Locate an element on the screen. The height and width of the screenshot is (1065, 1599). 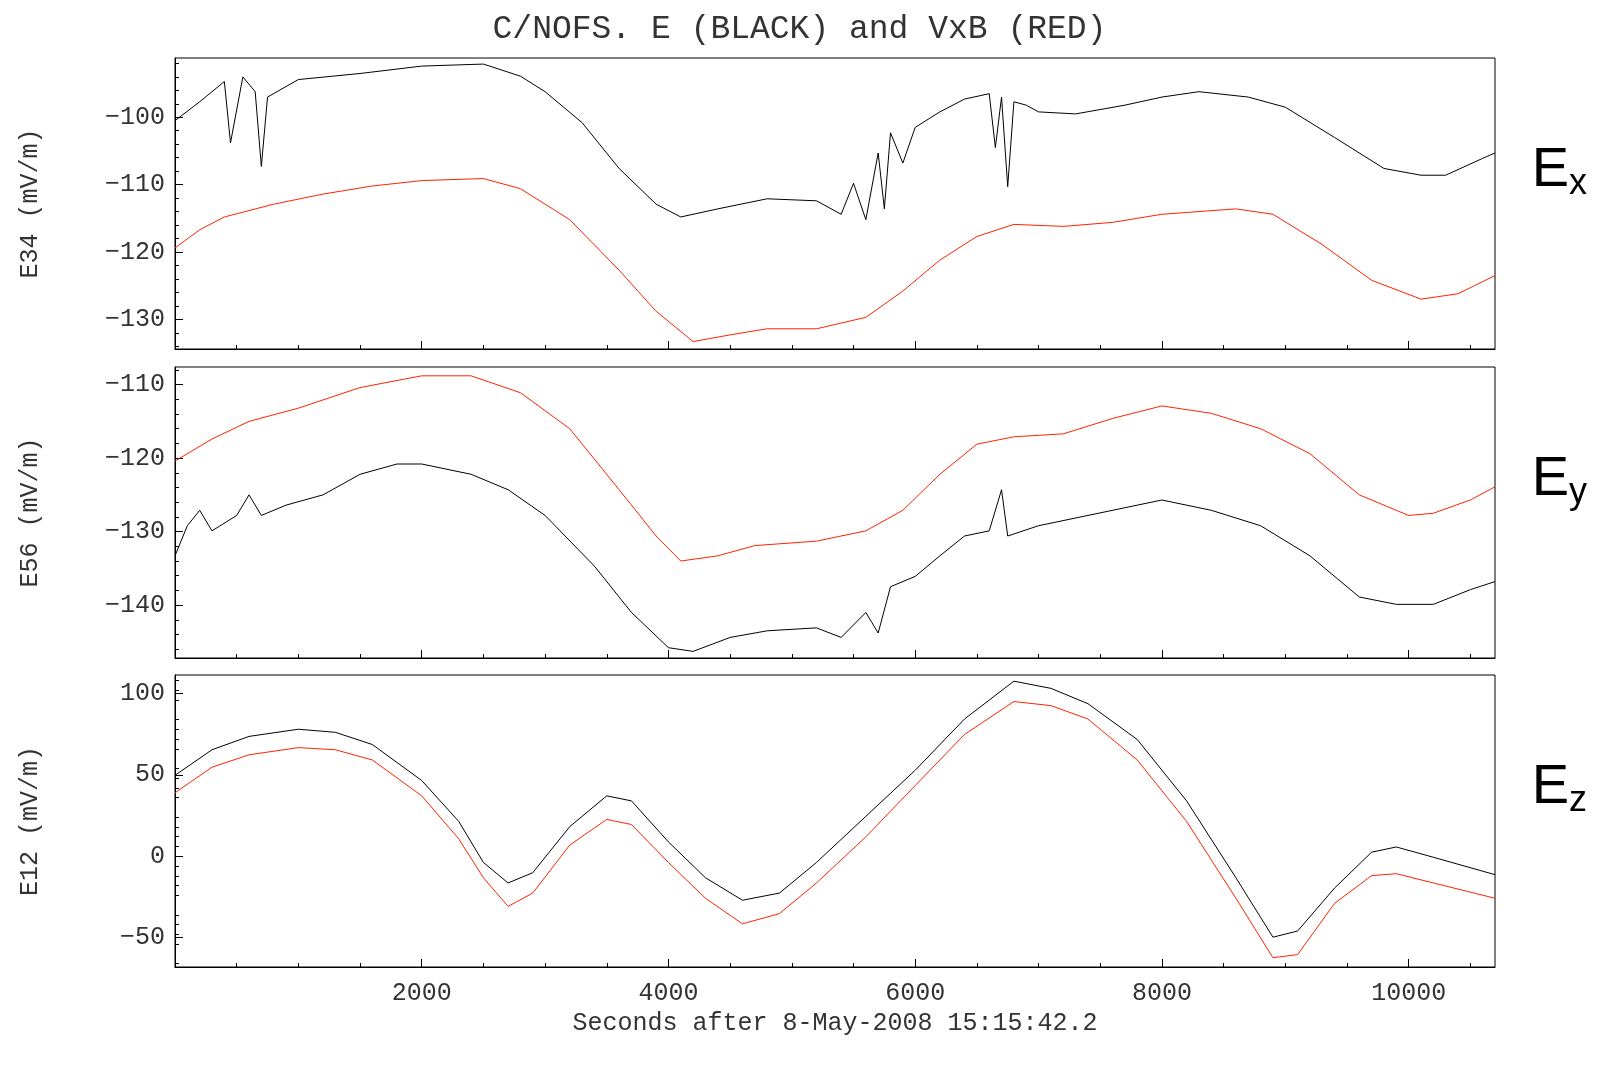
x-tick-label: 6000 is located at coordinates (915, 993).